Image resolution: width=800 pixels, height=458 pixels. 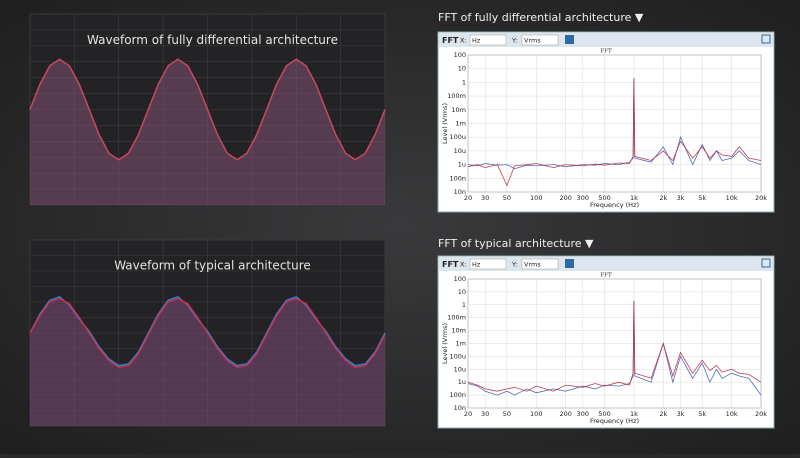 What do you see at coordinates (516, 243) in the screenshot?
I see `panel-title: FFT of typical architecture ▼` at bounding box center [516, 243].